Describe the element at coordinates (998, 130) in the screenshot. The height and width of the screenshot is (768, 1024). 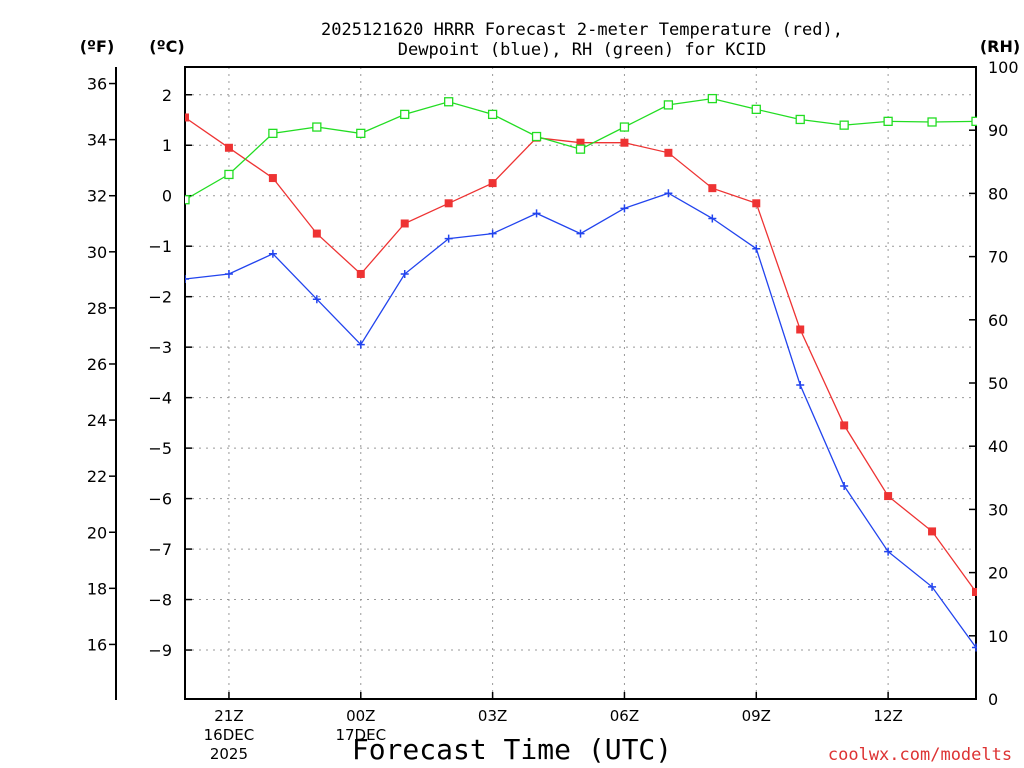
I see `rh-tick-label: 90` at that location.